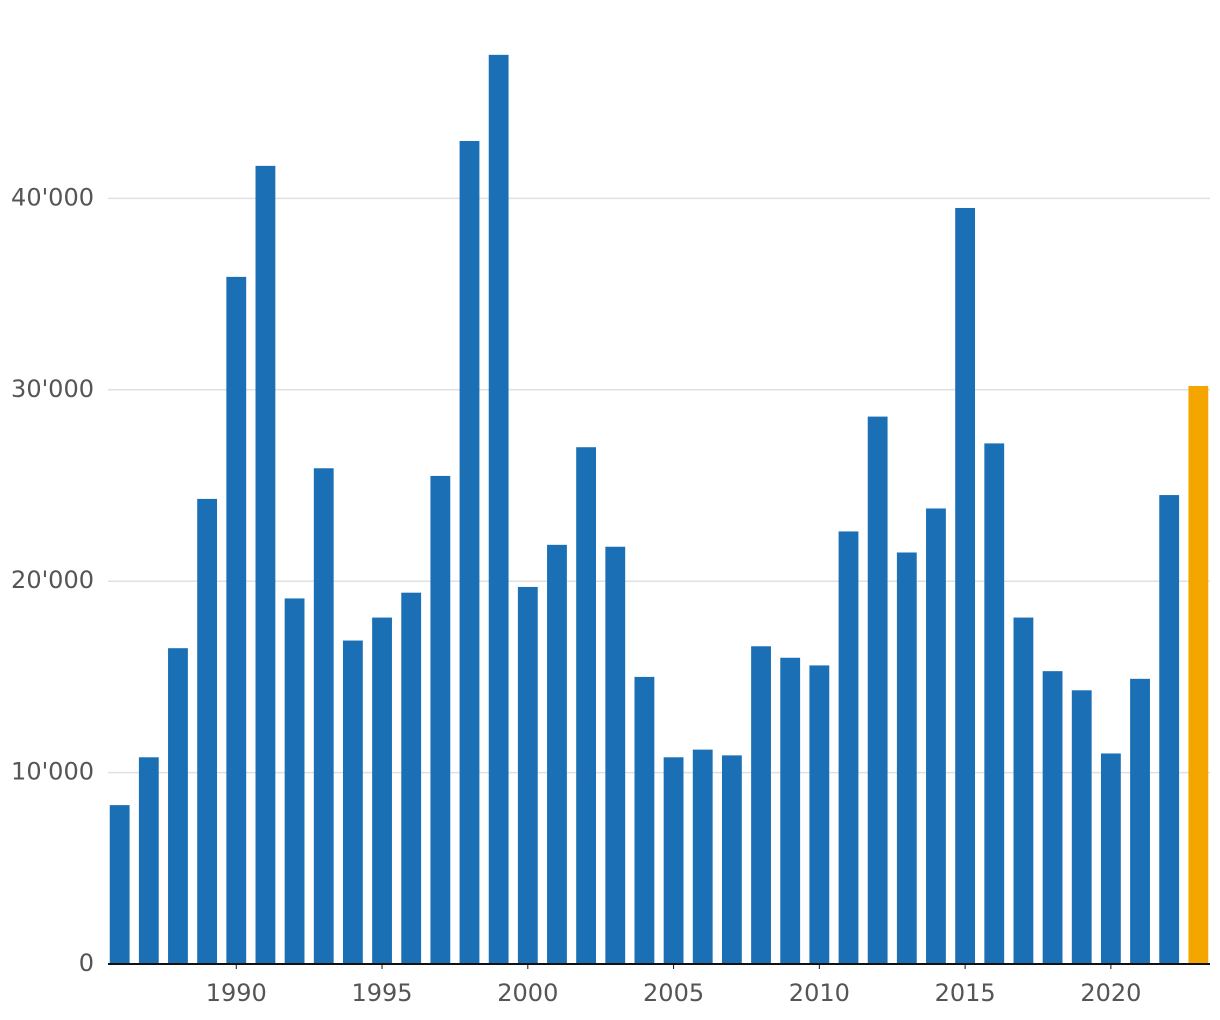 This screenshot has height=1020, width=1220. I want to click on y-tick-label: 20'000, so click(52, 580).